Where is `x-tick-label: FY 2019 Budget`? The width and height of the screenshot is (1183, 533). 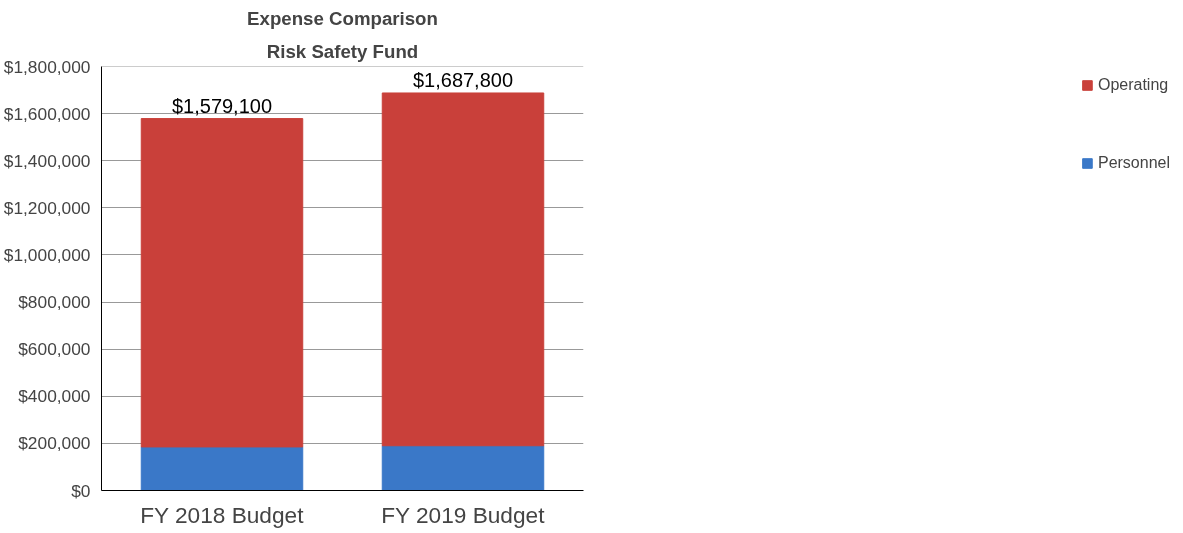 x-tick-label: FY 2019 Budget is located at coordinates (463, 514).